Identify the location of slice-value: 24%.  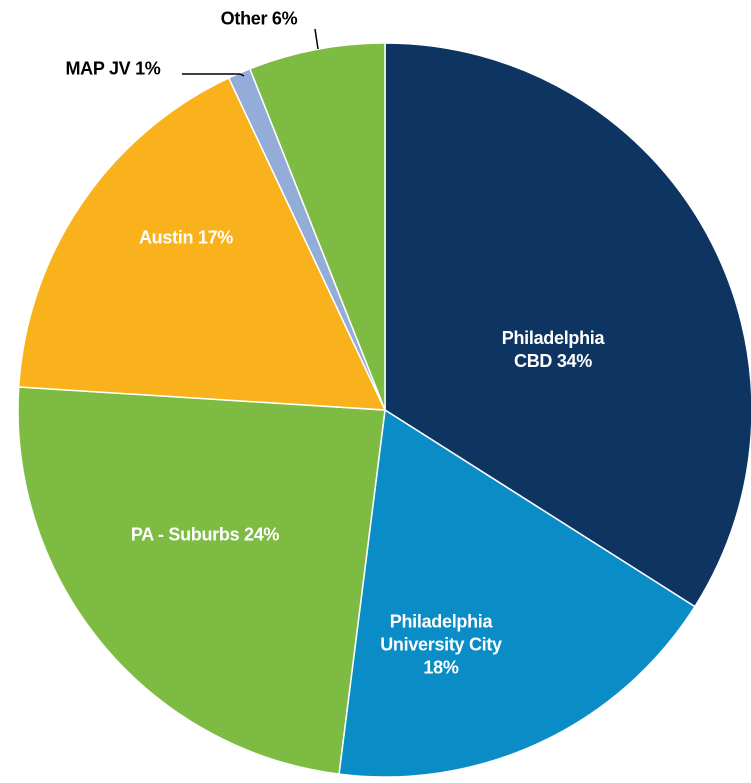
(261, 534).